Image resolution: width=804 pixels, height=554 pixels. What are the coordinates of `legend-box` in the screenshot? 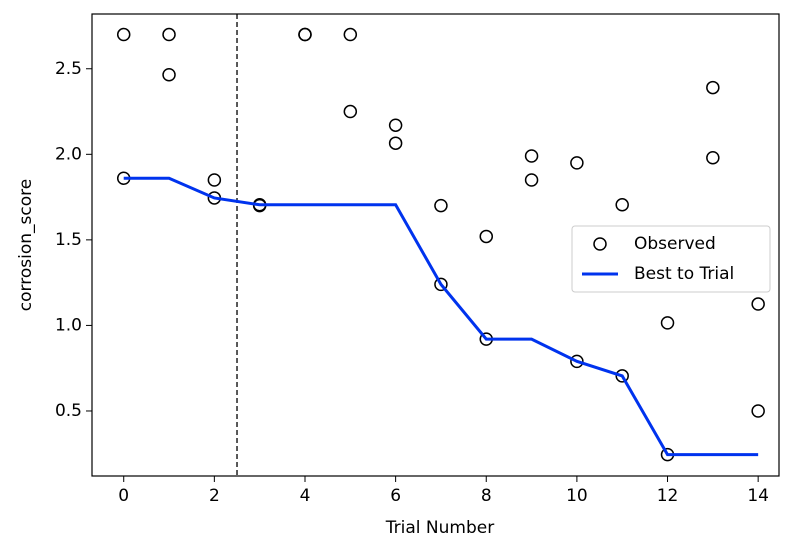 It's located at (671, 259).